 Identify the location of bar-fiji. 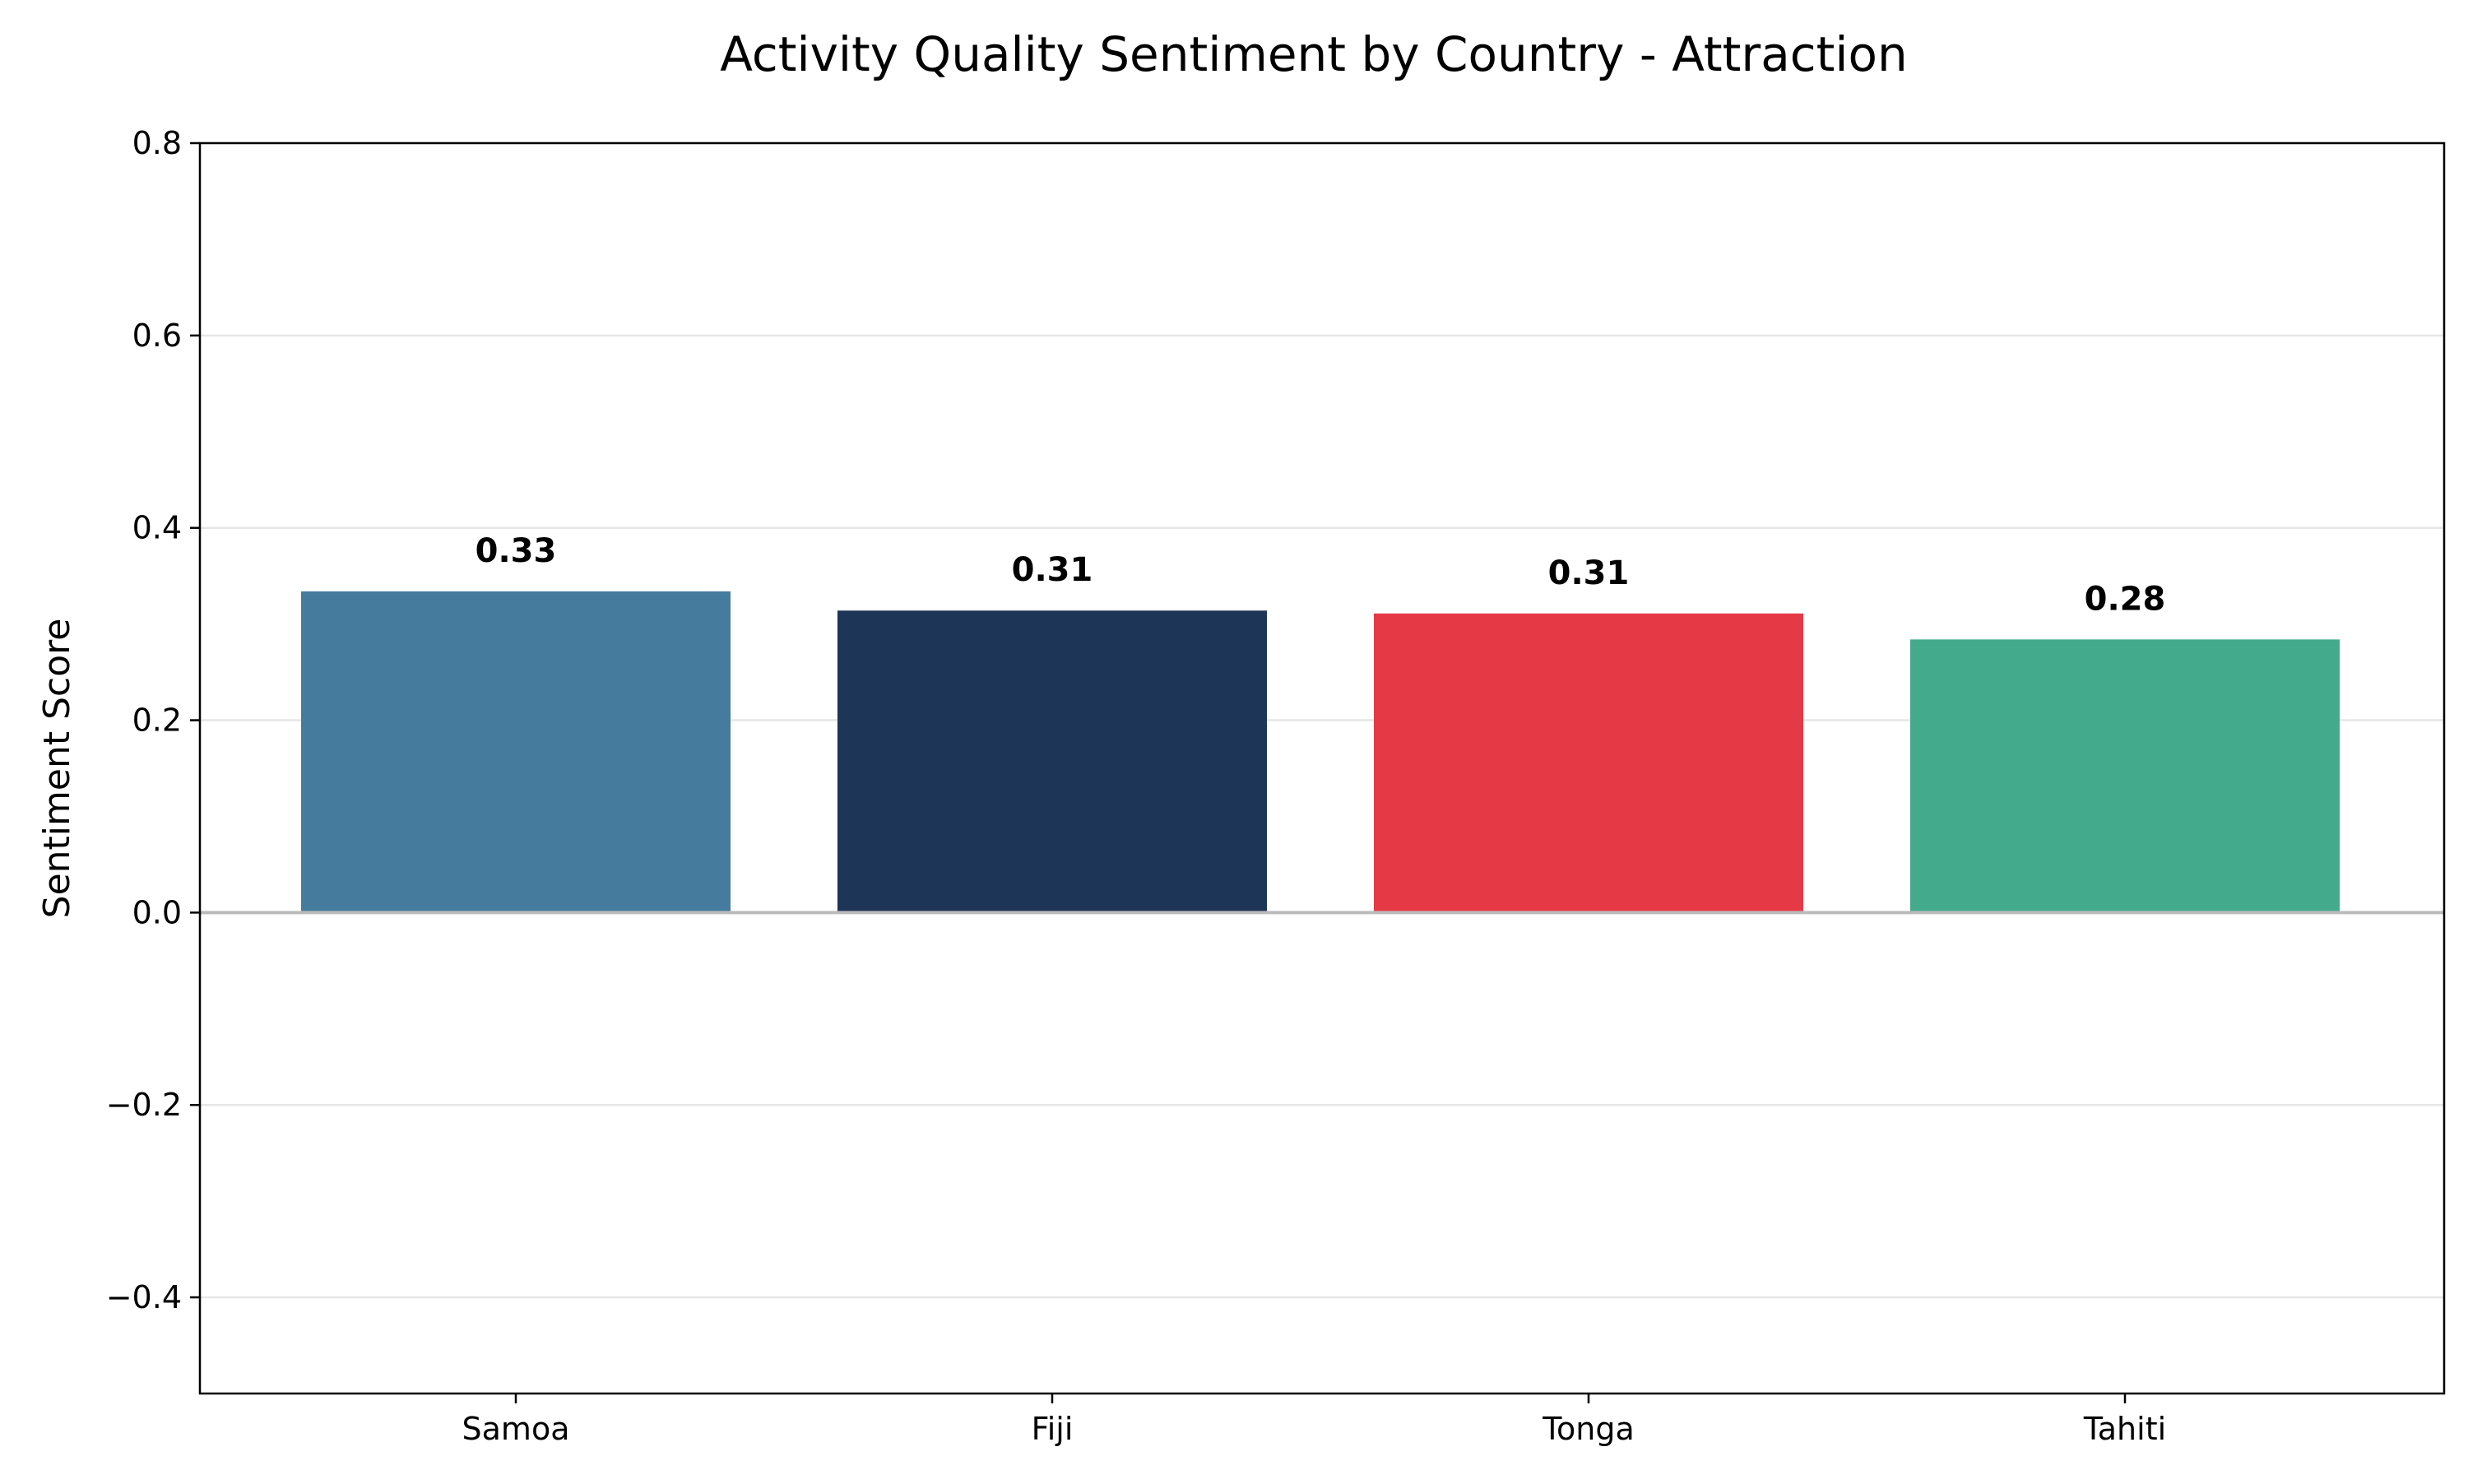
(1052, 761).